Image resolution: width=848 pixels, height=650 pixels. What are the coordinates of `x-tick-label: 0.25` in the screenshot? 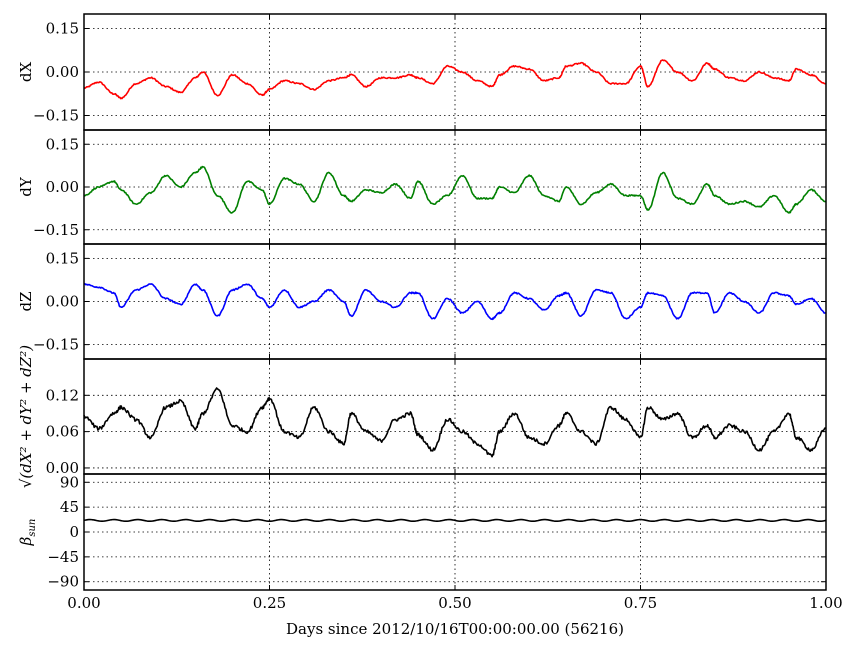 It's located at (269, 603).